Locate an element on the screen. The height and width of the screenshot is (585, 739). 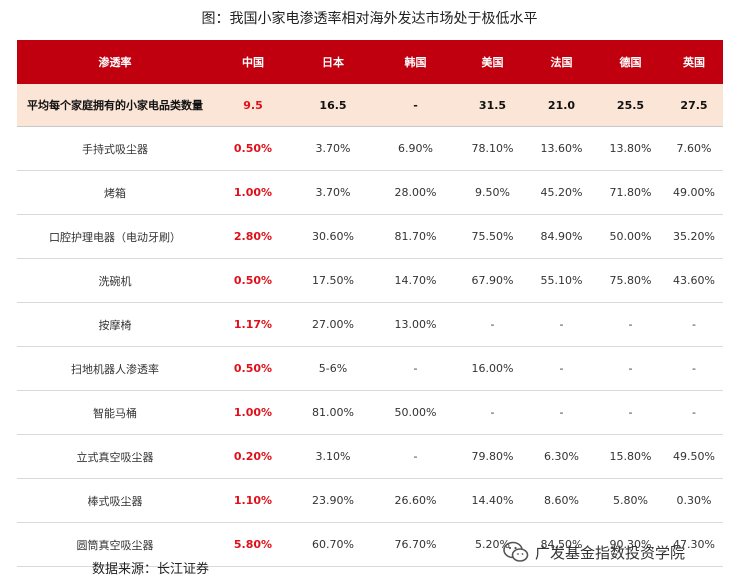
row-label: 立式真空吸尘器 is located at coordinates (115, 456).